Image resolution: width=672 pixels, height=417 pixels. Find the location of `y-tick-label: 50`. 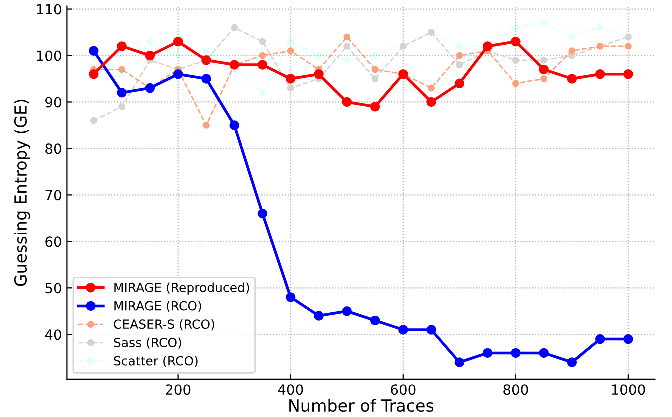

y-tick-label: 50 is located at coordinates (54, 288).